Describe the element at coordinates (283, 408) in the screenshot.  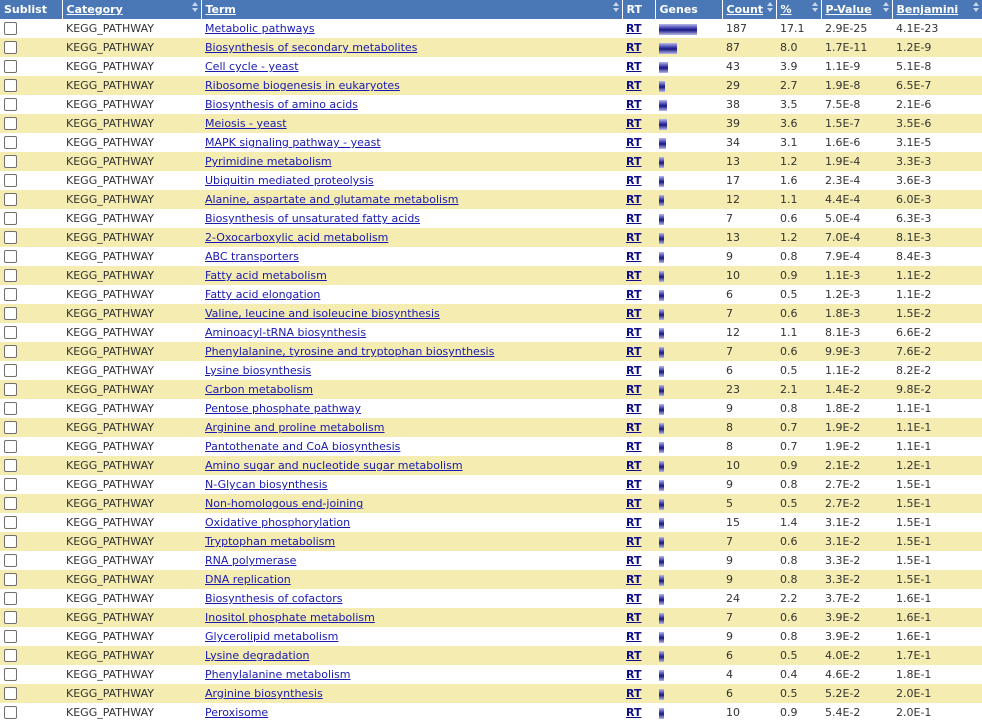
I see `term-link: Pentose phosphate pathway` at that location.